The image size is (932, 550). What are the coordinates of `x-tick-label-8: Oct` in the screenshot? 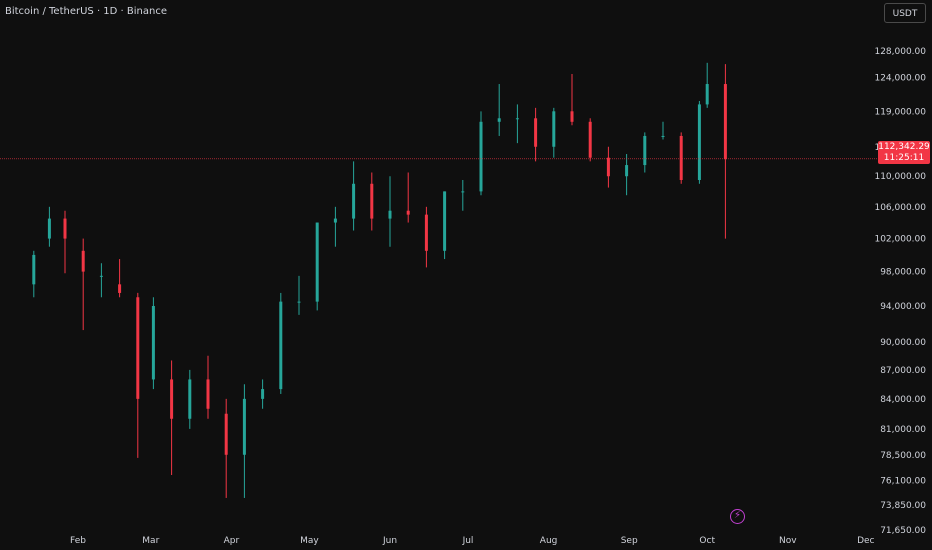 It's located at (707, 541).